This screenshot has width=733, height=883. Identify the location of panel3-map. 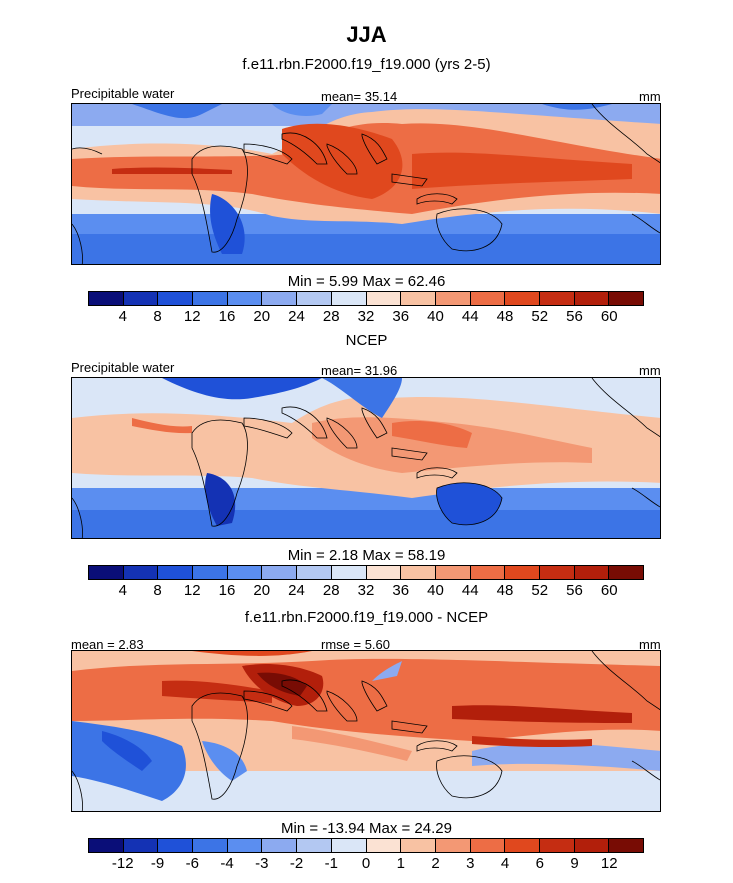
(366, 731).